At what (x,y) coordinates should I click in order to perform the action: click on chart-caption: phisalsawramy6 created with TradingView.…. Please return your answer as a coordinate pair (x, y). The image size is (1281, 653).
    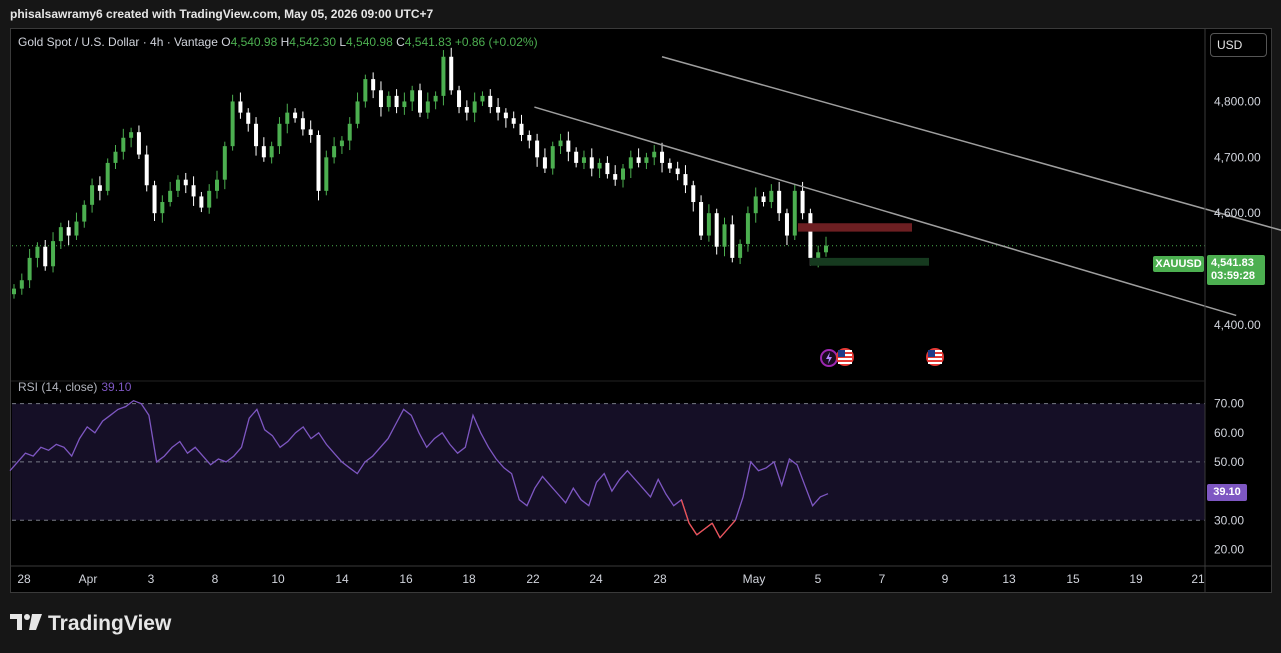
    Looking at the image, I should click on (222, 14).